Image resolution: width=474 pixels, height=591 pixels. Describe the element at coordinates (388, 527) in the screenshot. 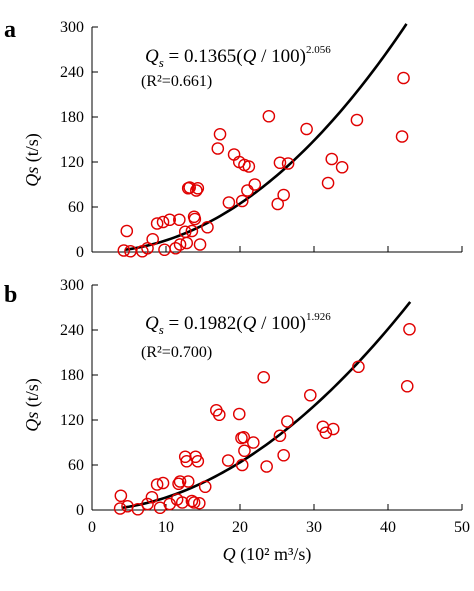

I see `x-tick-label: 40` at that location.